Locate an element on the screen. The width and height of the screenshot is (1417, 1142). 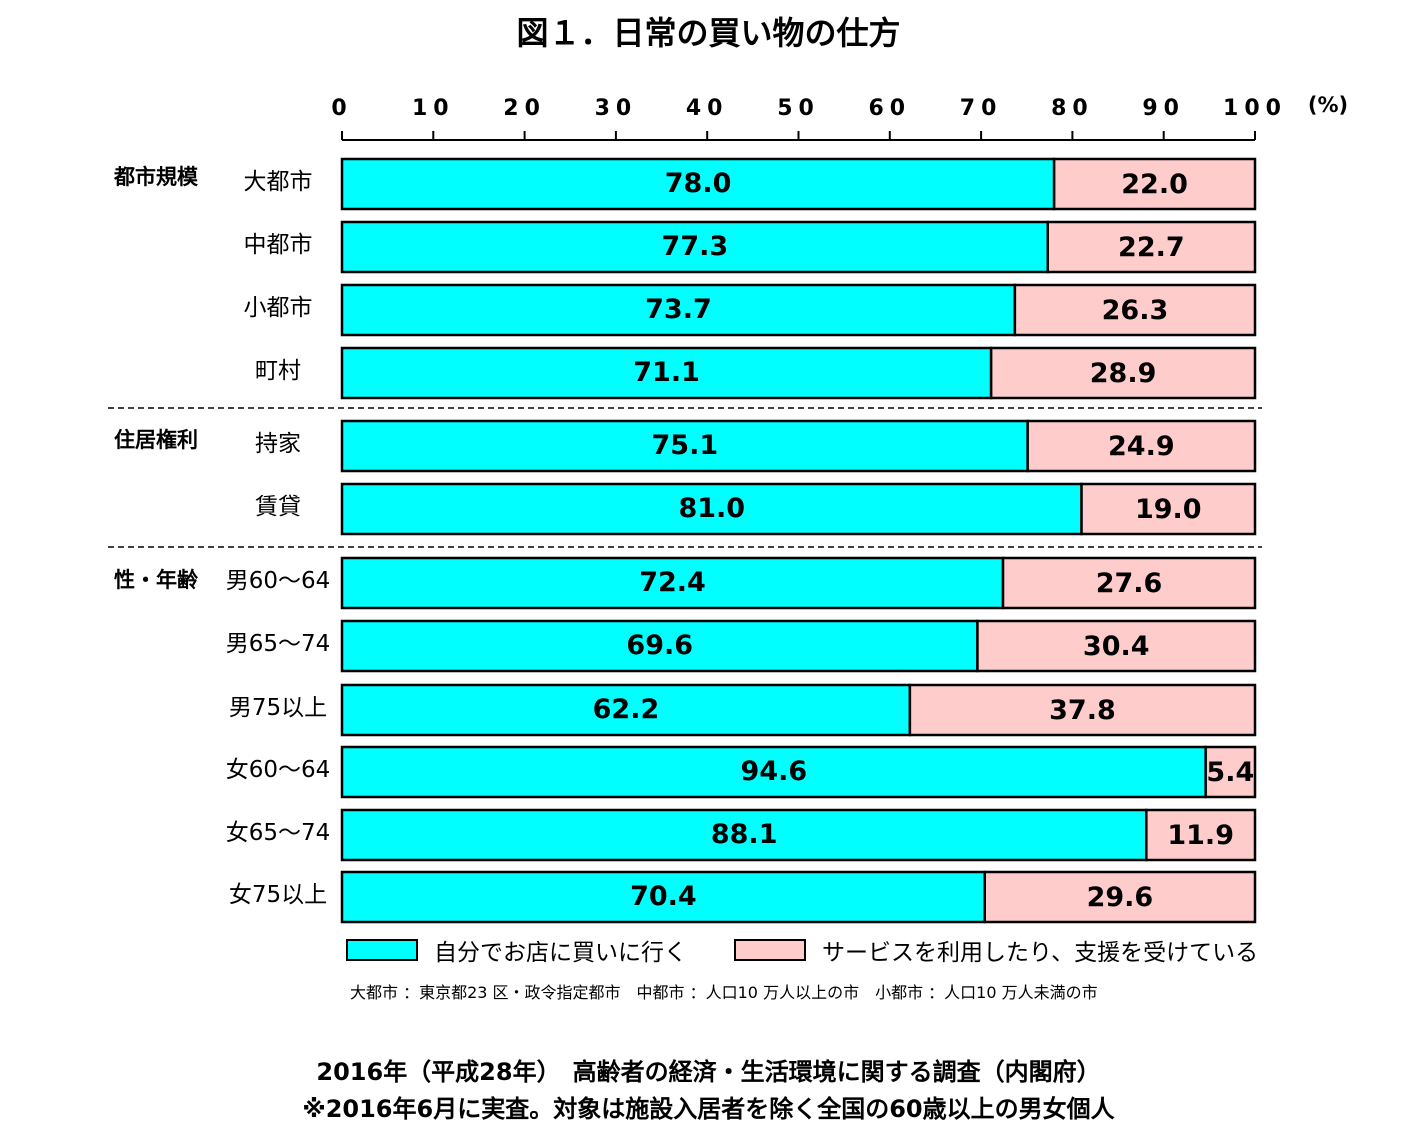
data-label-service: 29.6 is located at coordinates (1120, 897).